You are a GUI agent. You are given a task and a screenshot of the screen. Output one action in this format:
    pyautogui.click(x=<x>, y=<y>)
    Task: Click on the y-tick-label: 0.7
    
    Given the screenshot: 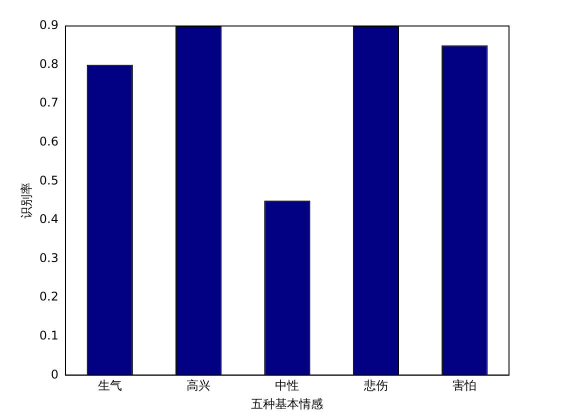 What is the action you would take?
    pyautogui.click(x=48, y=103)
    